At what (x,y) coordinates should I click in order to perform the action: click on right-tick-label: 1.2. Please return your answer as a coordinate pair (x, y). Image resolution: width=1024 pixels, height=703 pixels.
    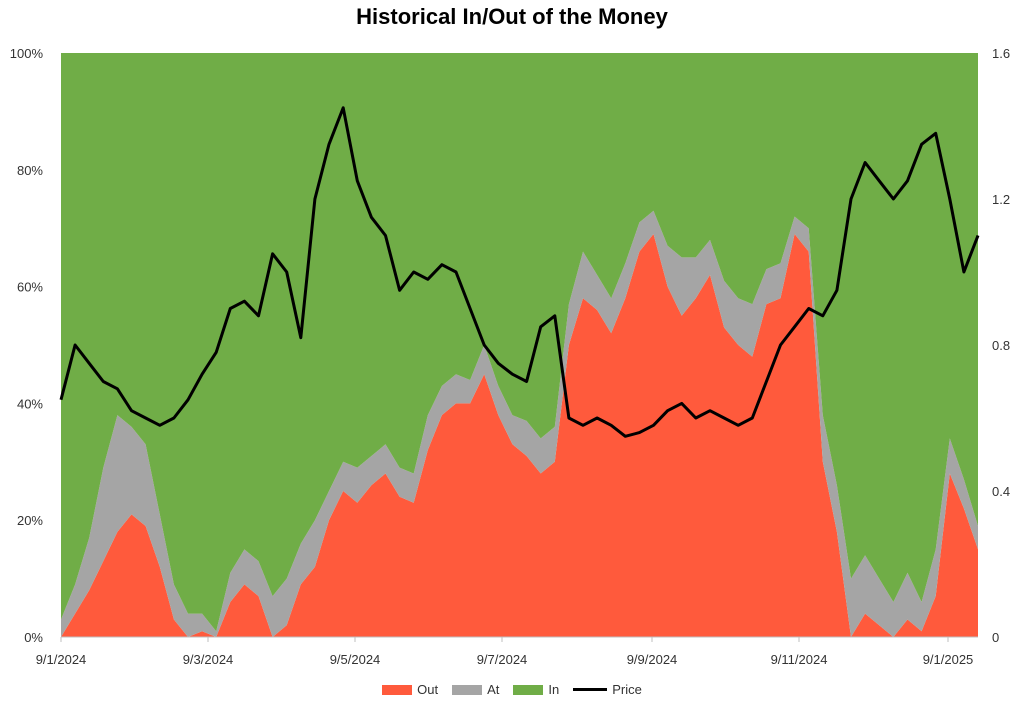
    Looking at the image, I should click on (1001, 199).